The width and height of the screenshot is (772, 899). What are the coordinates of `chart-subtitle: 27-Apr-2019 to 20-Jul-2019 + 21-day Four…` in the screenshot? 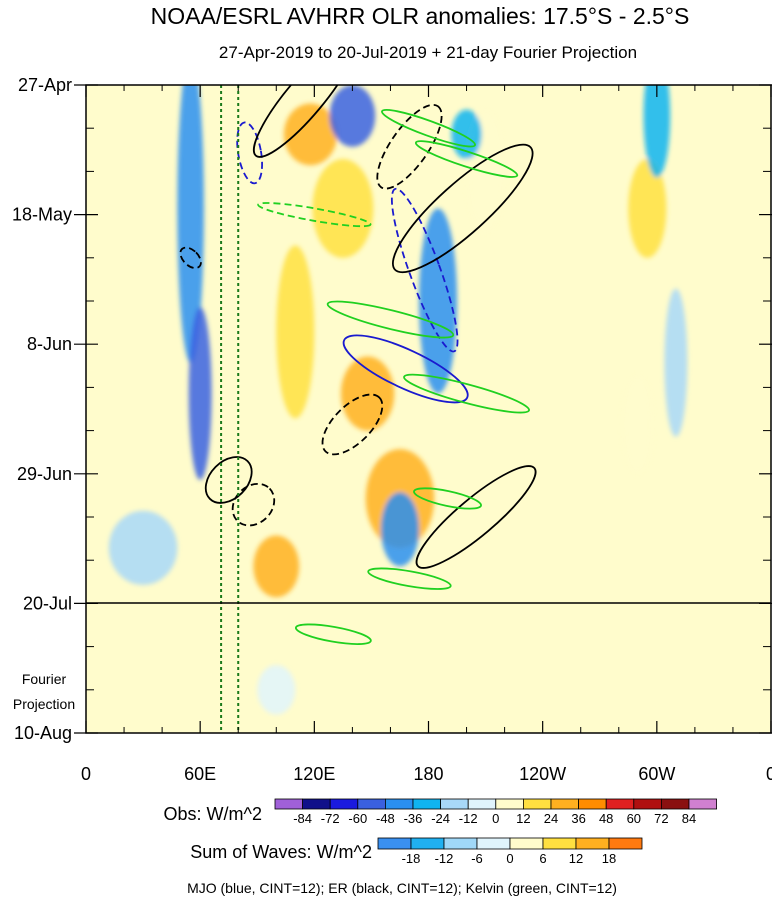 It's located at (428, 52).